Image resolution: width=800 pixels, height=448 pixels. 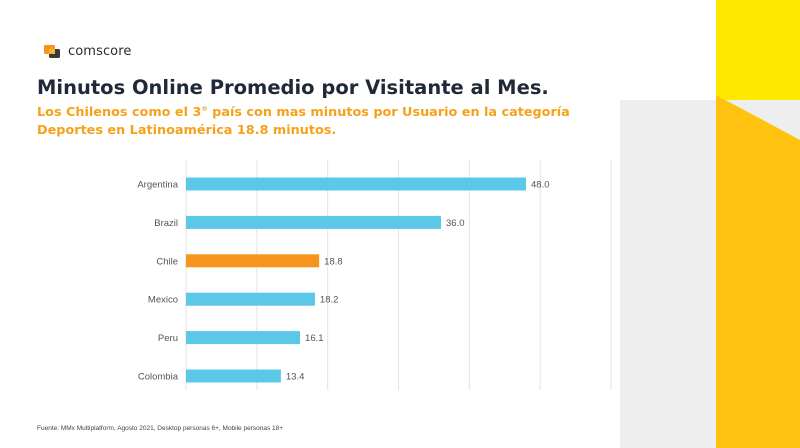 I want to click on value-label: 36.0, so click(x=455, y=223).